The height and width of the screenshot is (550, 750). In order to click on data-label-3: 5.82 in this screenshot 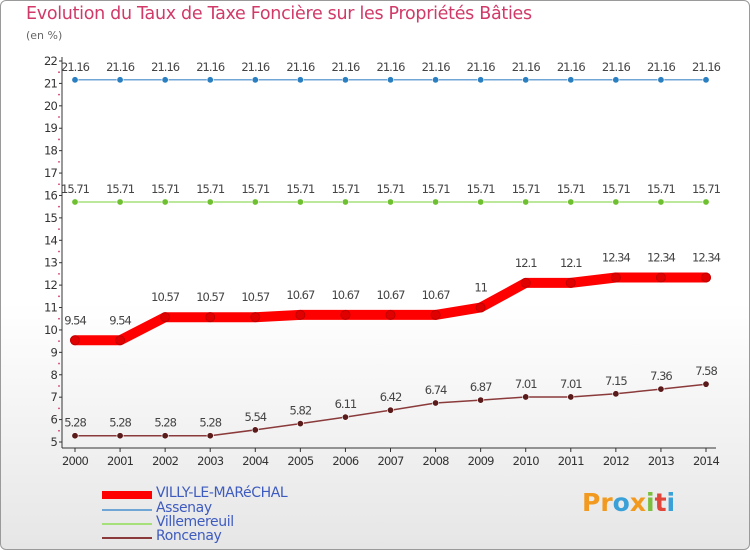, I will do `click(301, 411)`.